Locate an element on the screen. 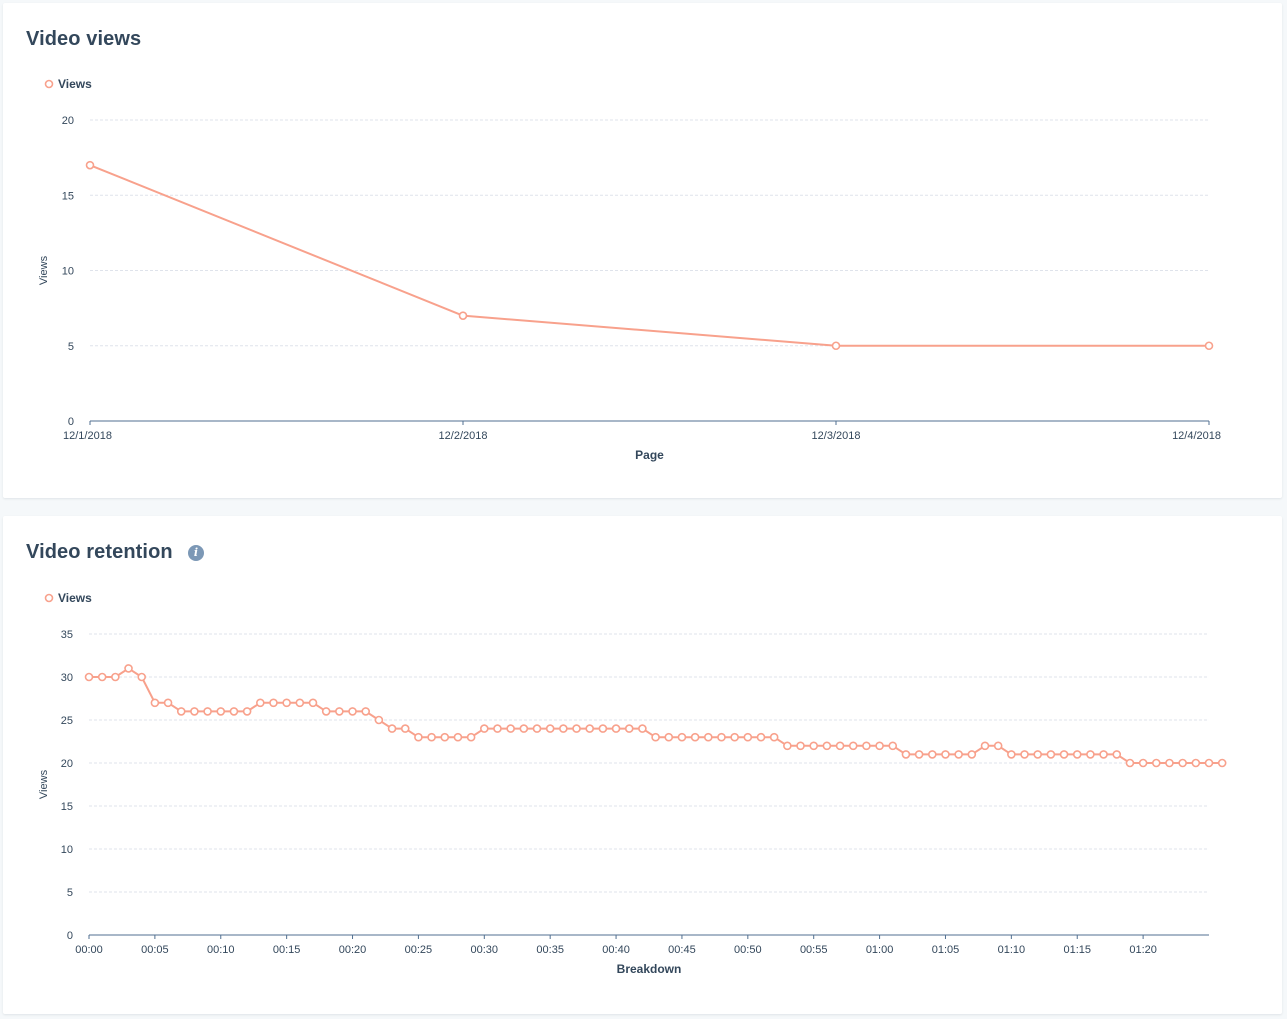  x-tick-label: 12/2/2018 is located at coordinates (463, 436).